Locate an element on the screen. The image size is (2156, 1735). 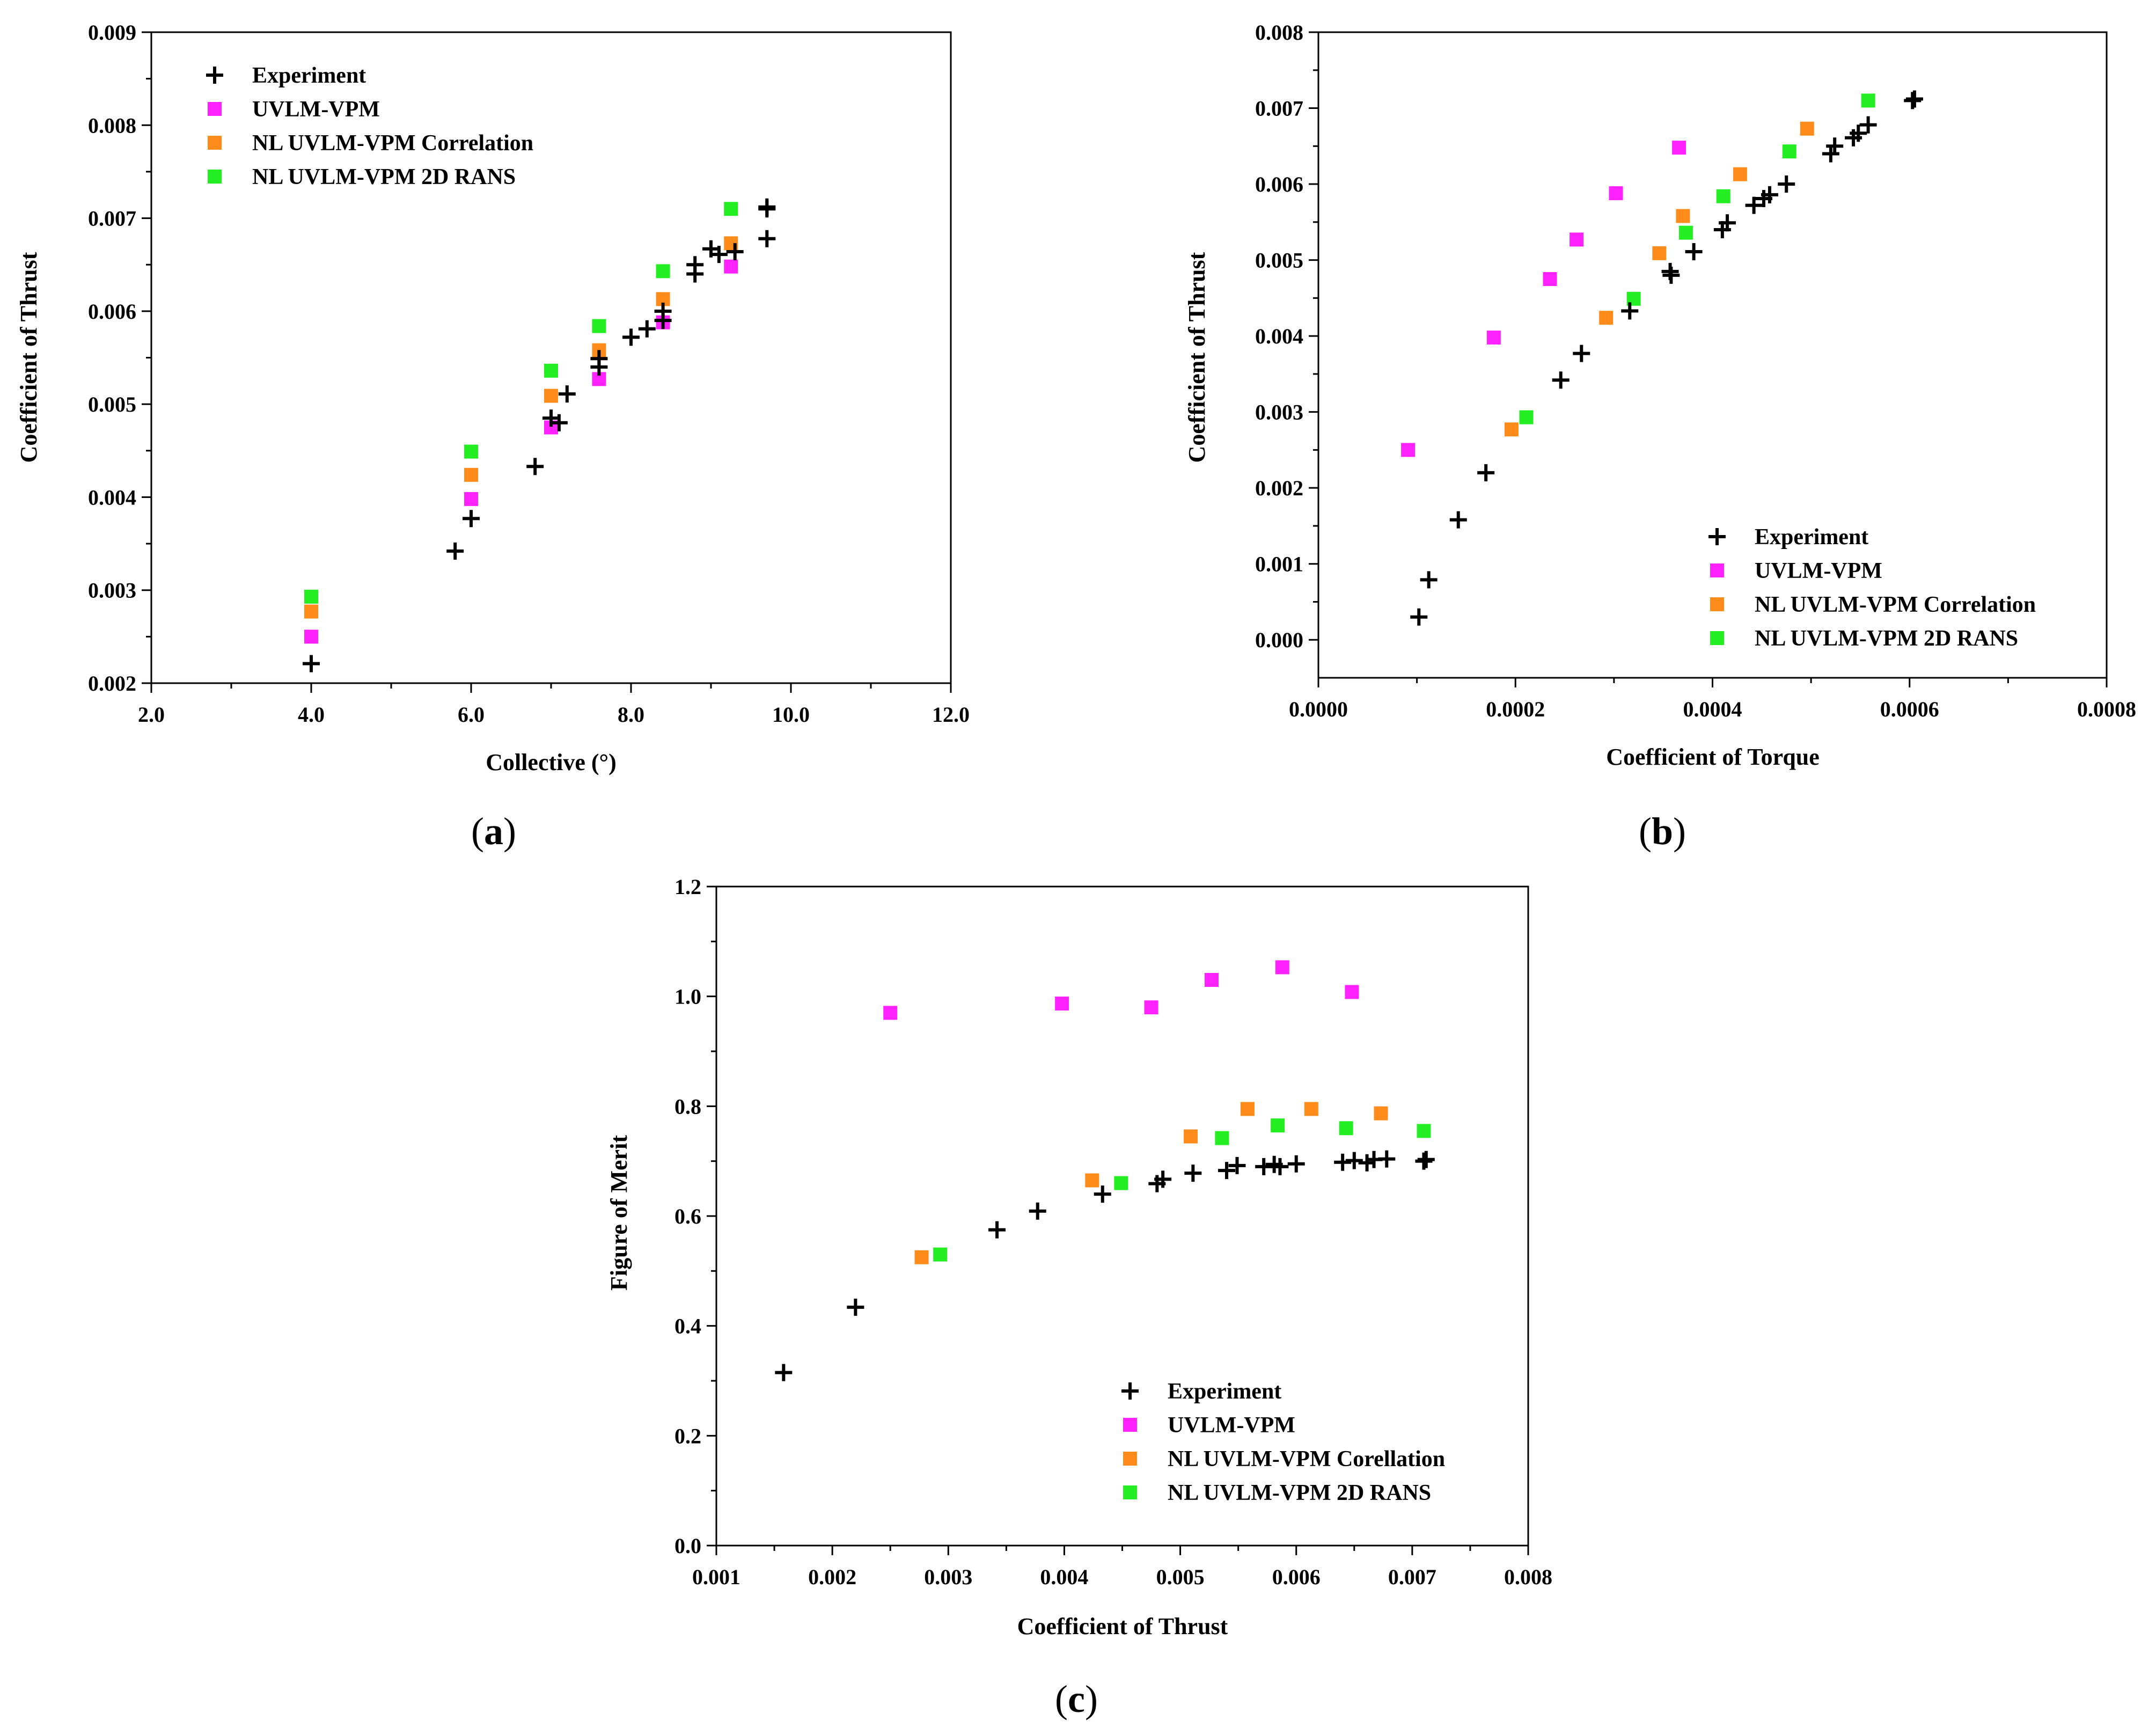
x-axis-label-b: Coefficient of Torque is located at coordinates (1713, 757).